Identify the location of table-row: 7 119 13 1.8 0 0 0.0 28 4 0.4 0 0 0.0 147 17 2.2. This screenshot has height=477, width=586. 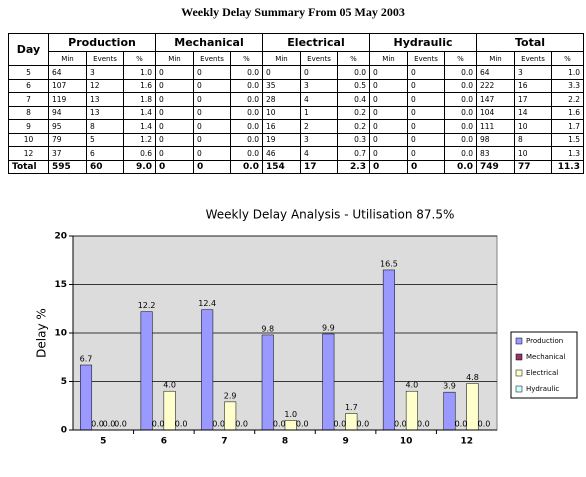
(296, 99).